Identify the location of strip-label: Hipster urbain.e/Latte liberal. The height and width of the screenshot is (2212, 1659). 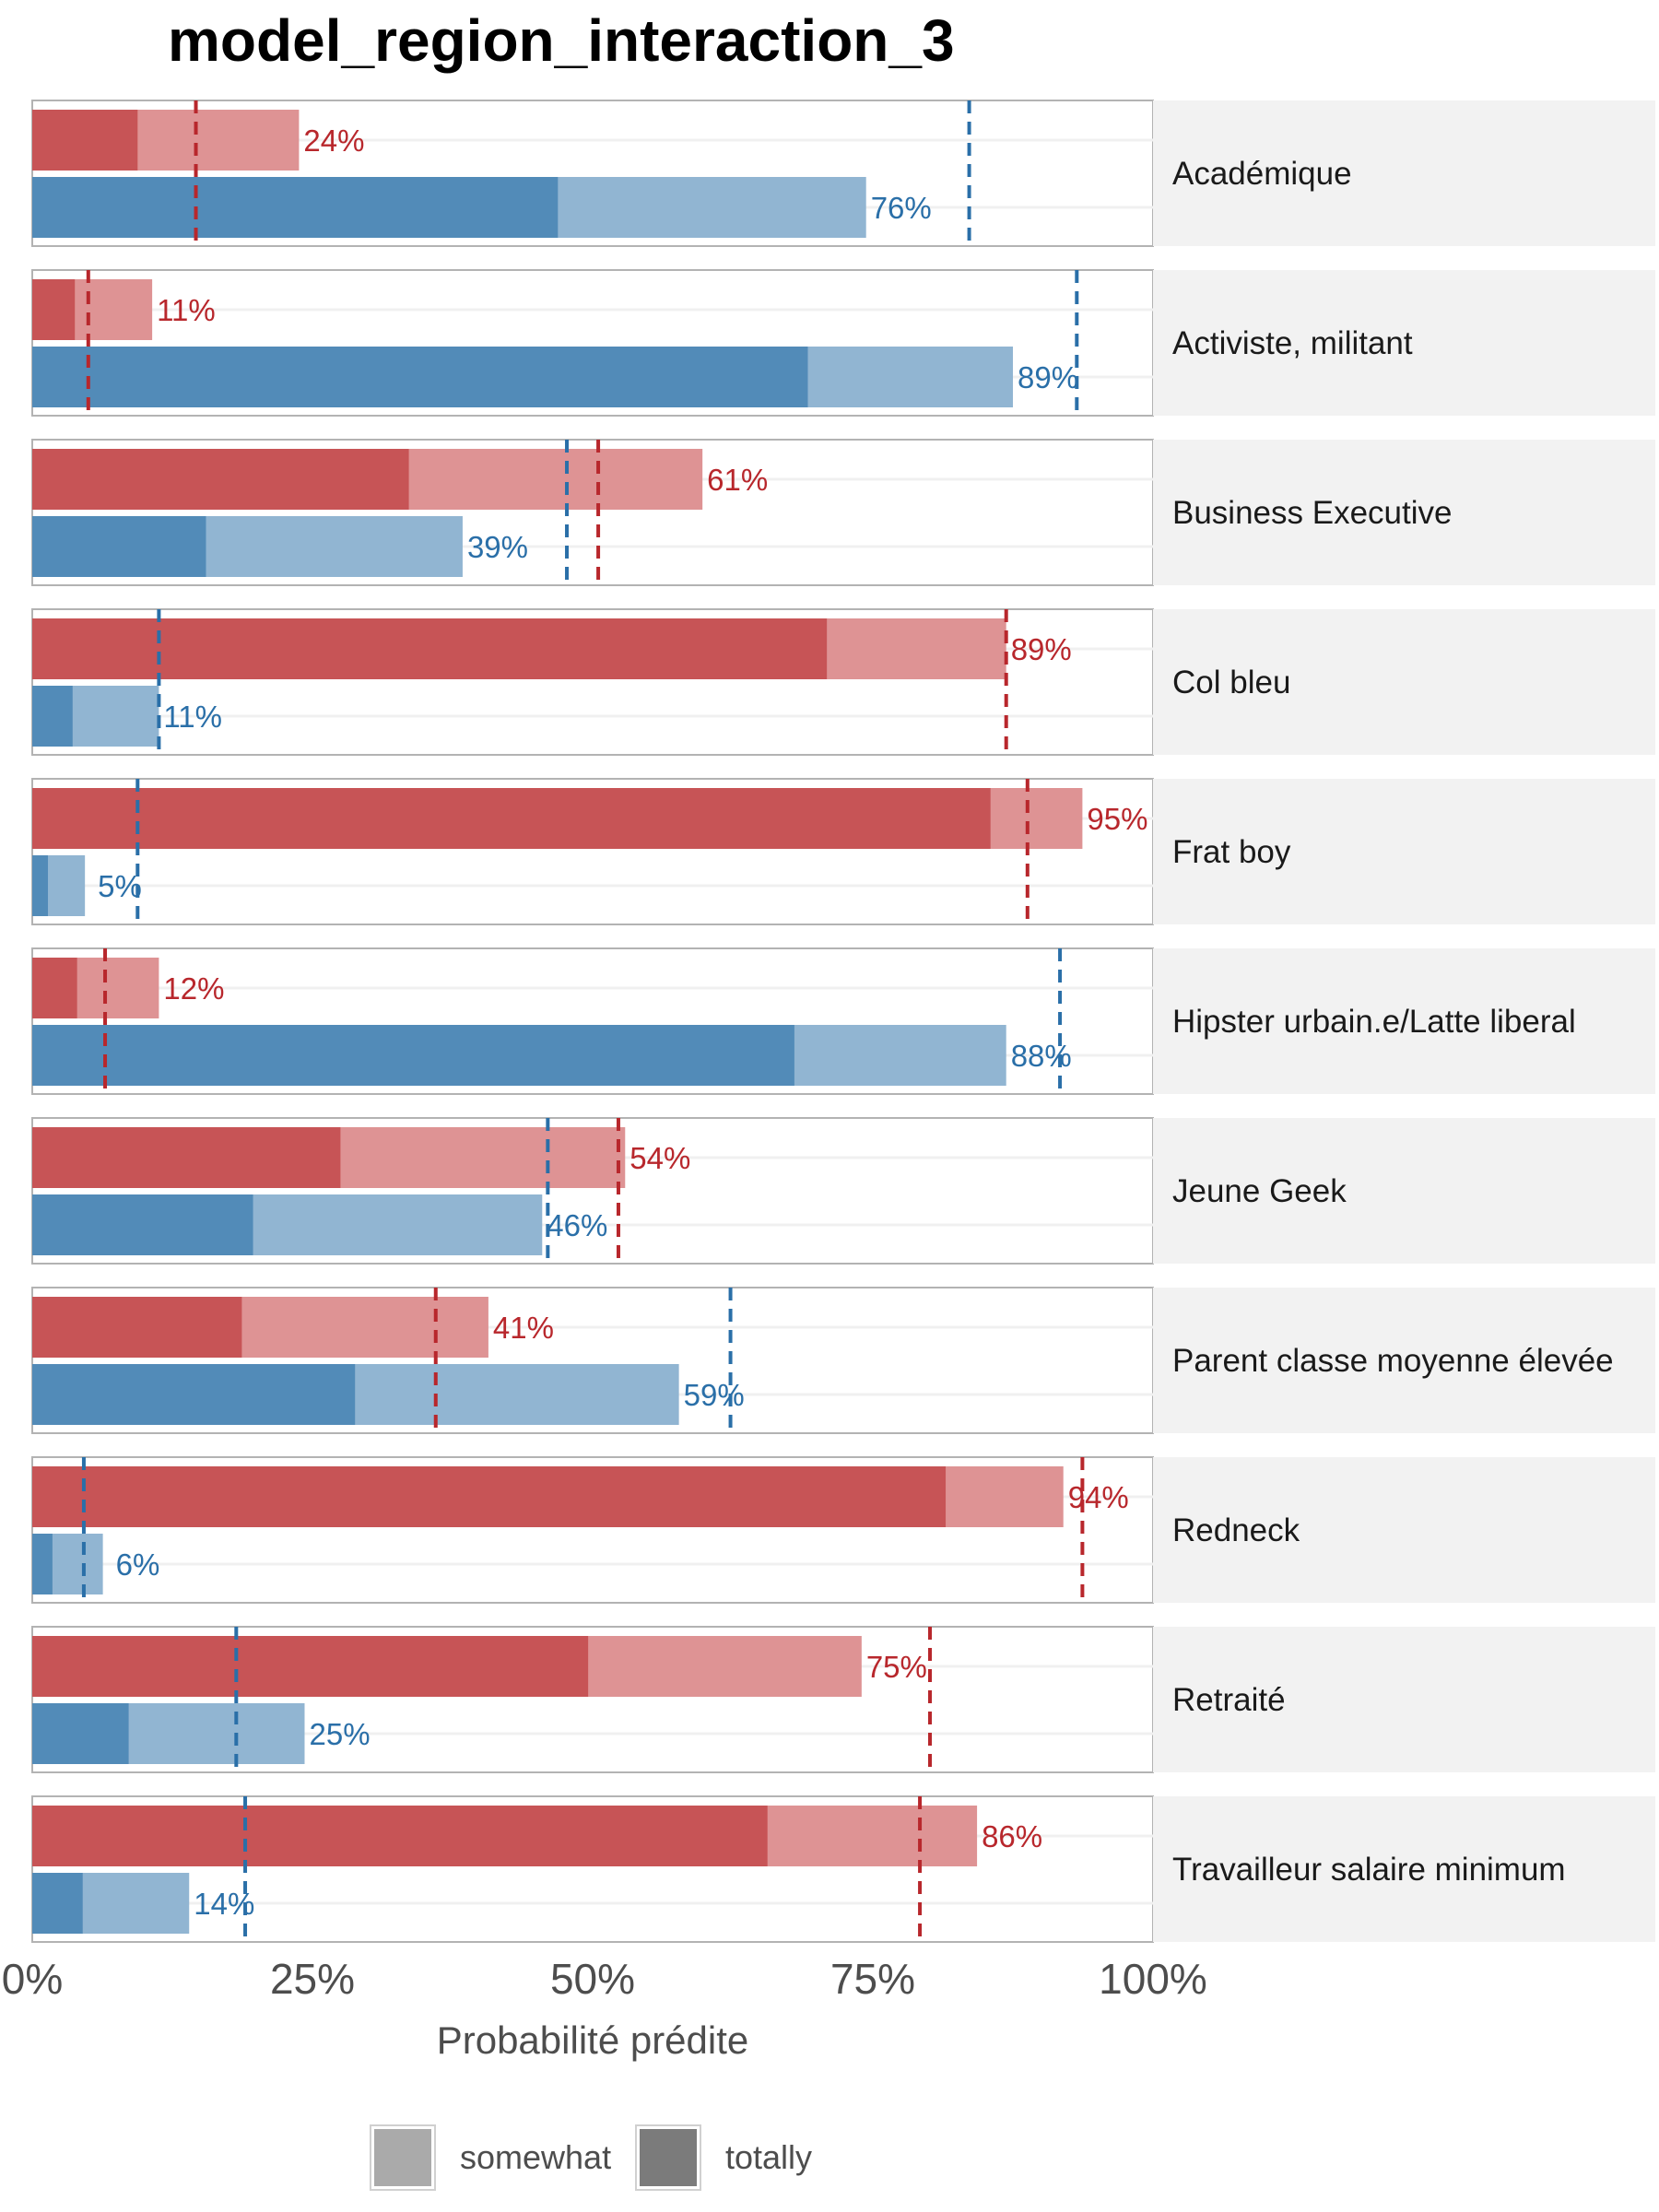
(1374, 1022).